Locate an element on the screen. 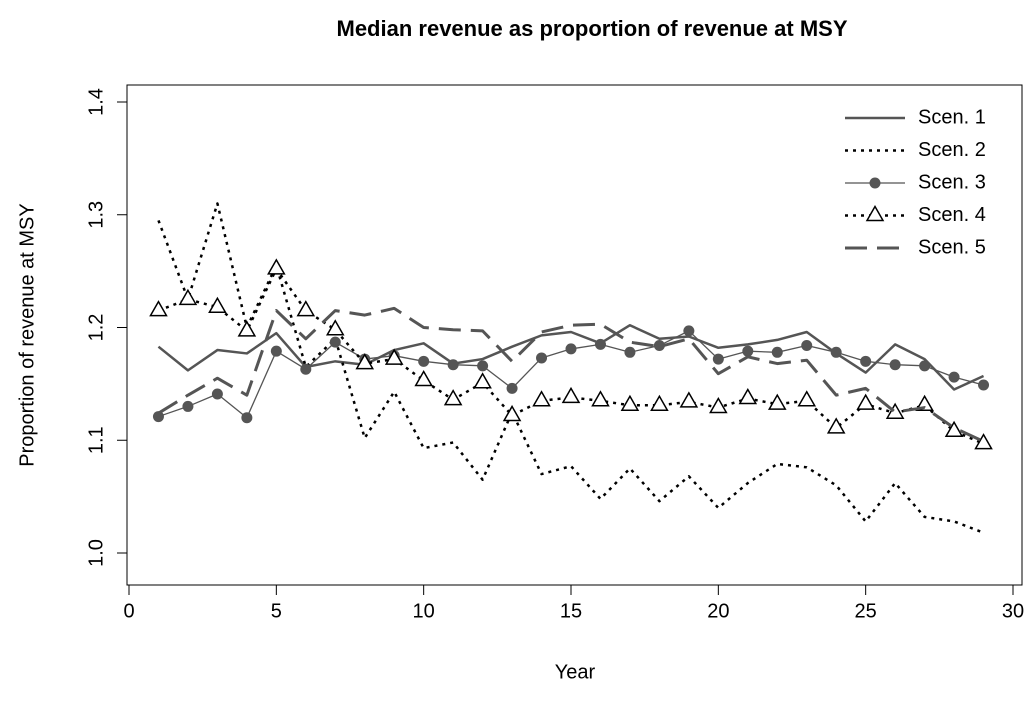 The width and height of the screenshot is (1027, 715). legend-label: Scen. 2 is located at coordinates (952, 150).